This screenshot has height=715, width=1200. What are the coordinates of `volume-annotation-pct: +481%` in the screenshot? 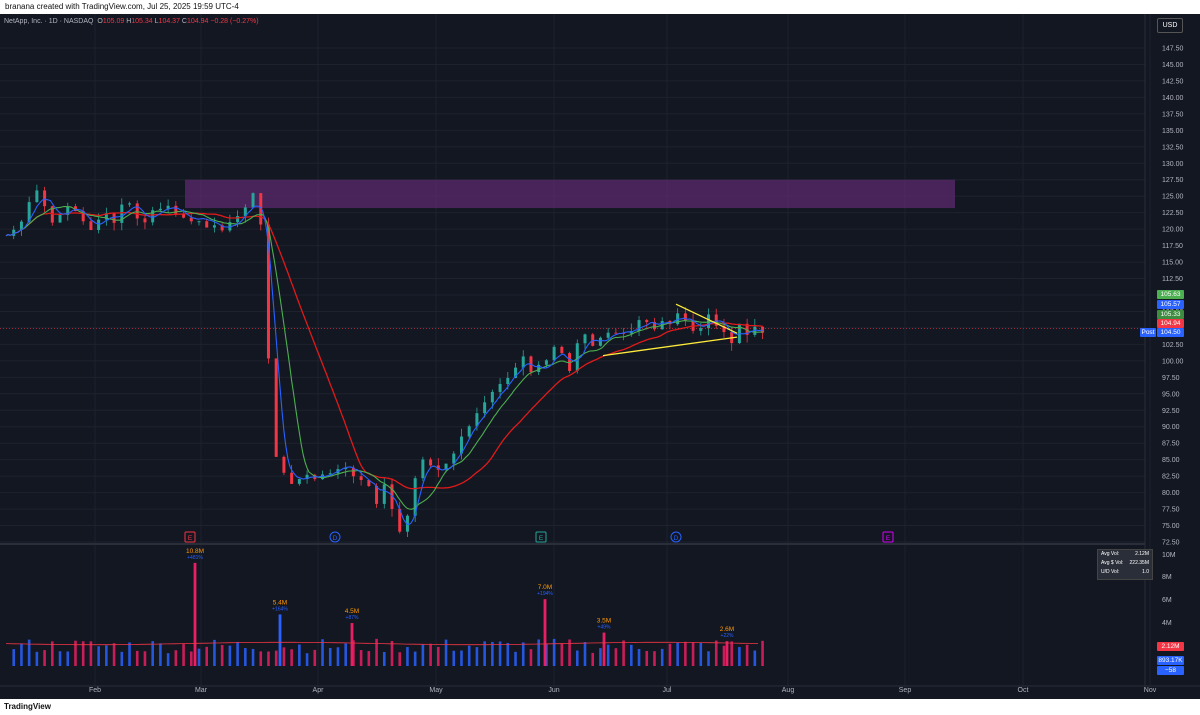 It's located at (195, 558).